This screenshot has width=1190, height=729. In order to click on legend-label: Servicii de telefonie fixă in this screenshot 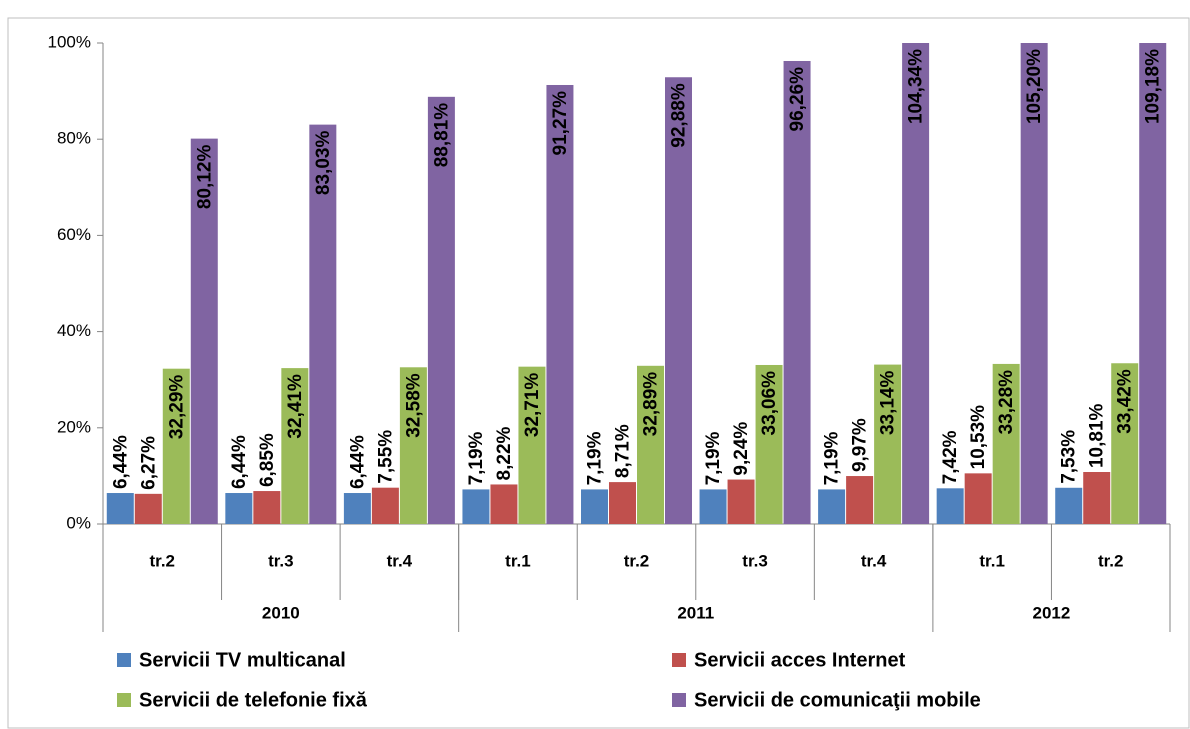, I will do `click(253, 700)`.